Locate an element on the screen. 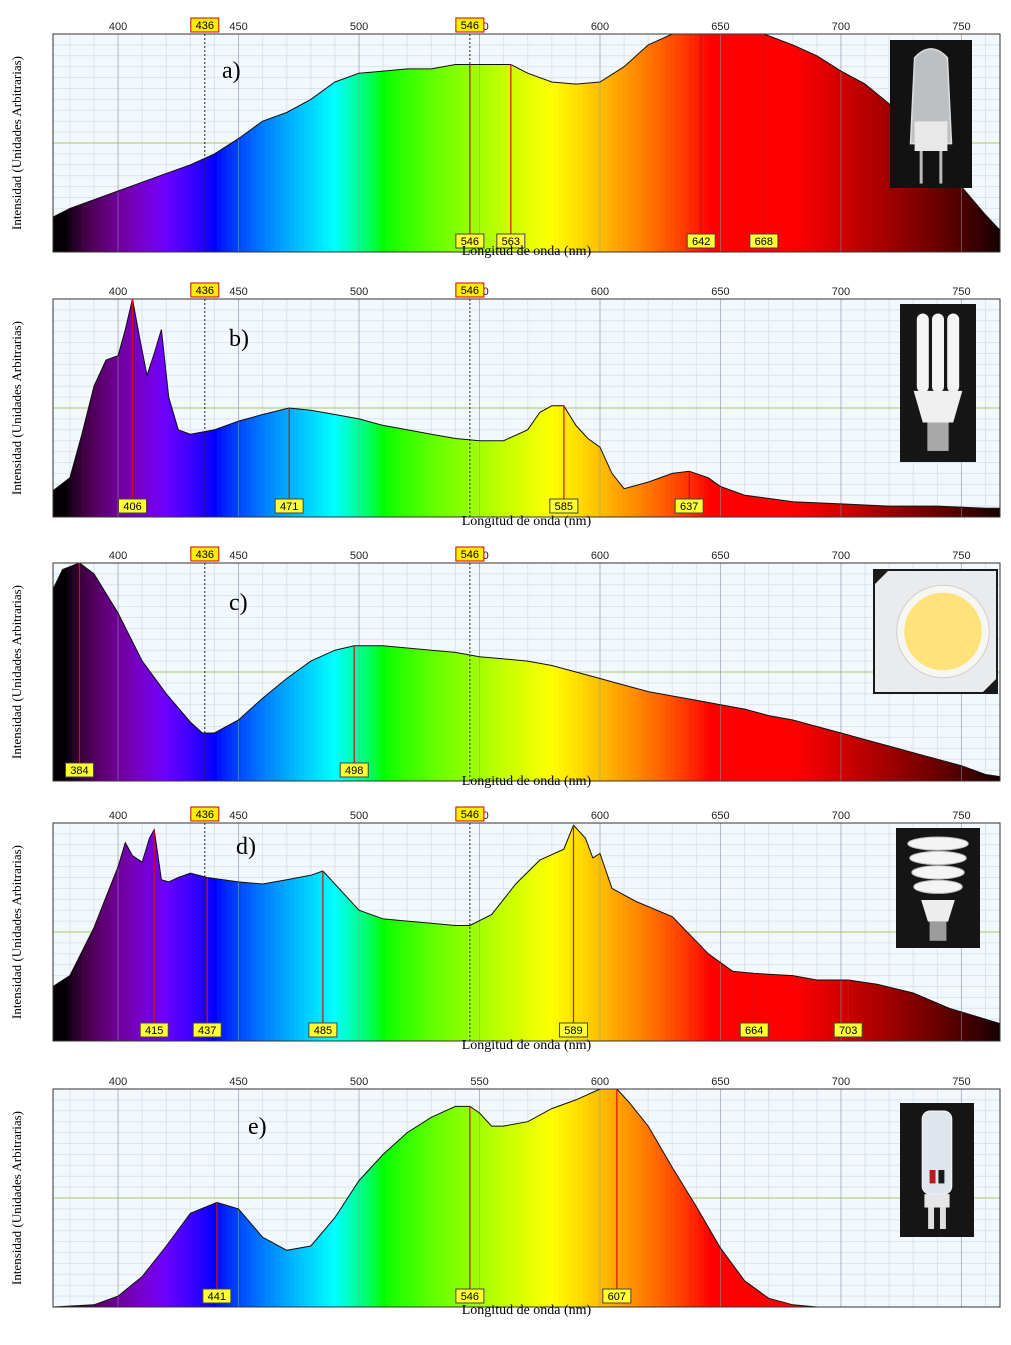  panel-c-peak-badge is located at coordinates (354, 770).